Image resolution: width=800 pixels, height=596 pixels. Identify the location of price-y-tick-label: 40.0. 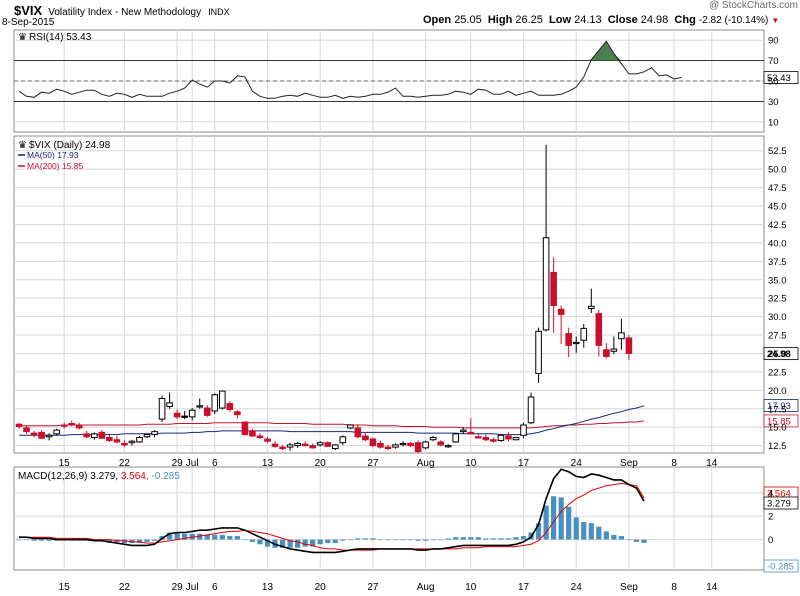
(777, 243).